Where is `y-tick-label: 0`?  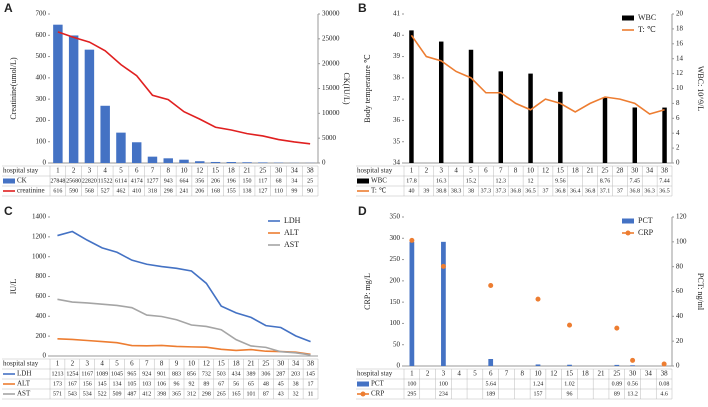
y-tick-label: 0 is located at coordinates (399, 366).